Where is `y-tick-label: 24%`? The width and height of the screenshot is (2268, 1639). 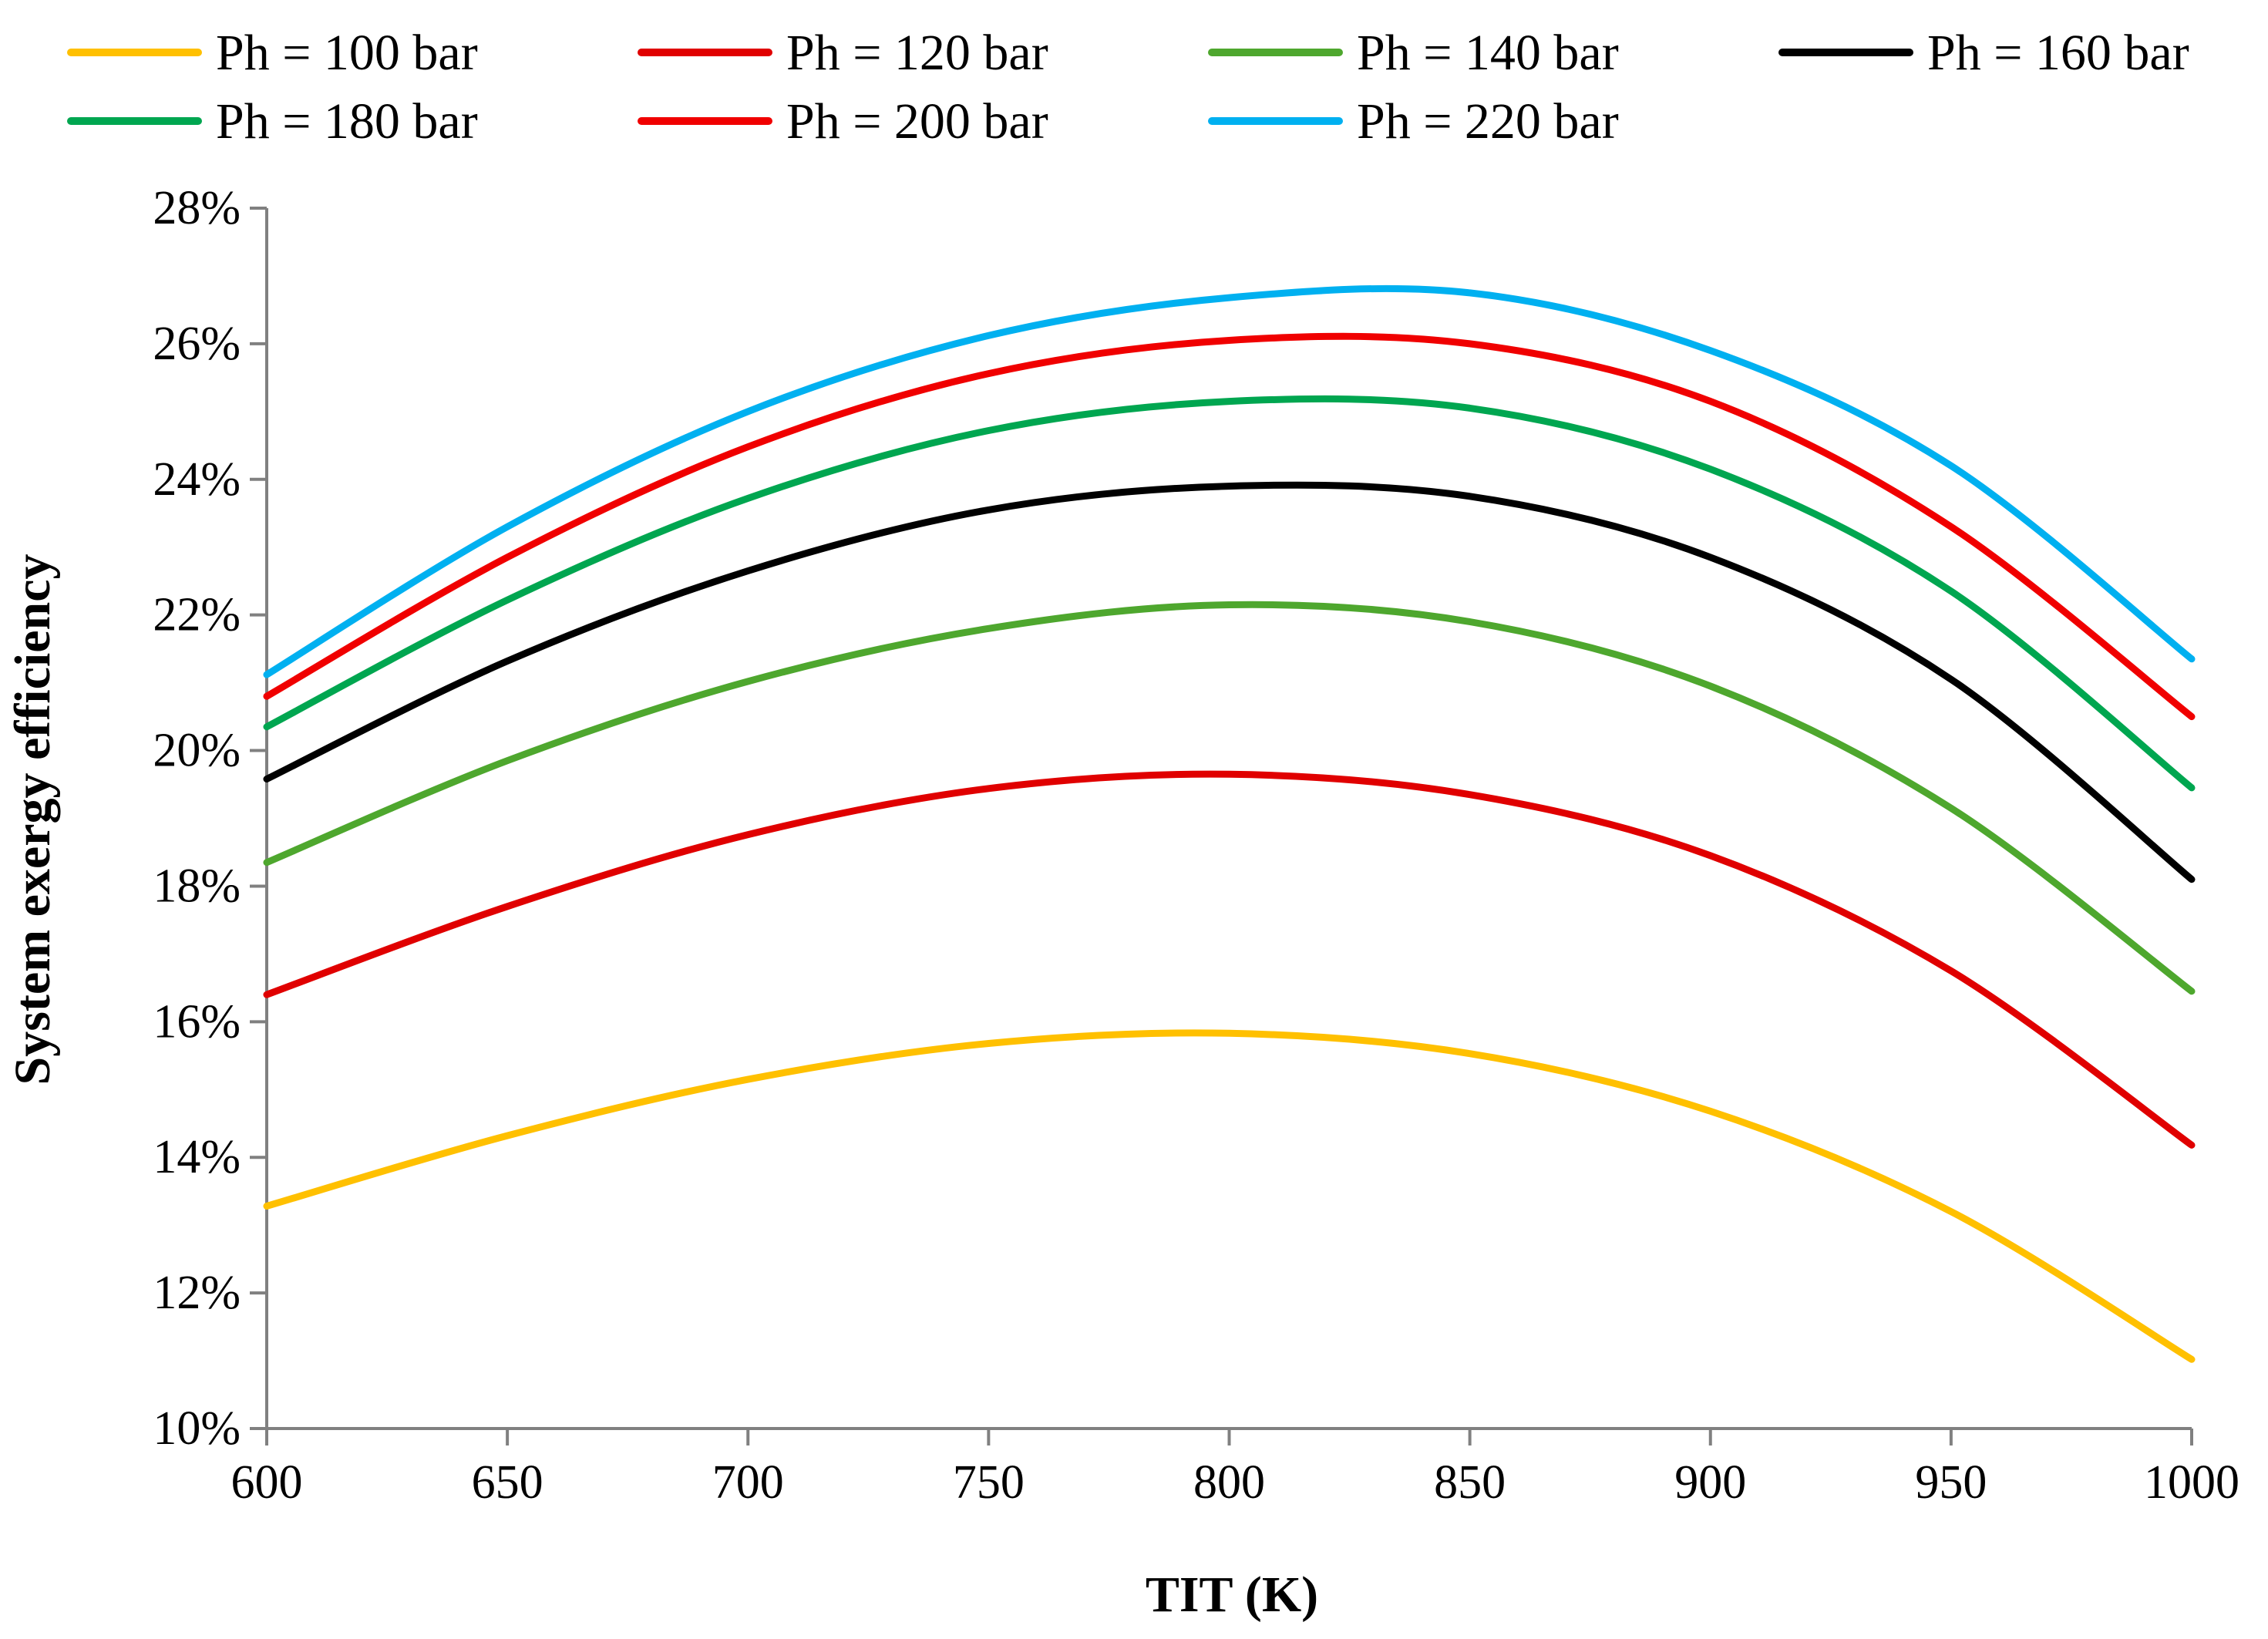 y-tick-label: 24% is located at coordinates (197, 480).